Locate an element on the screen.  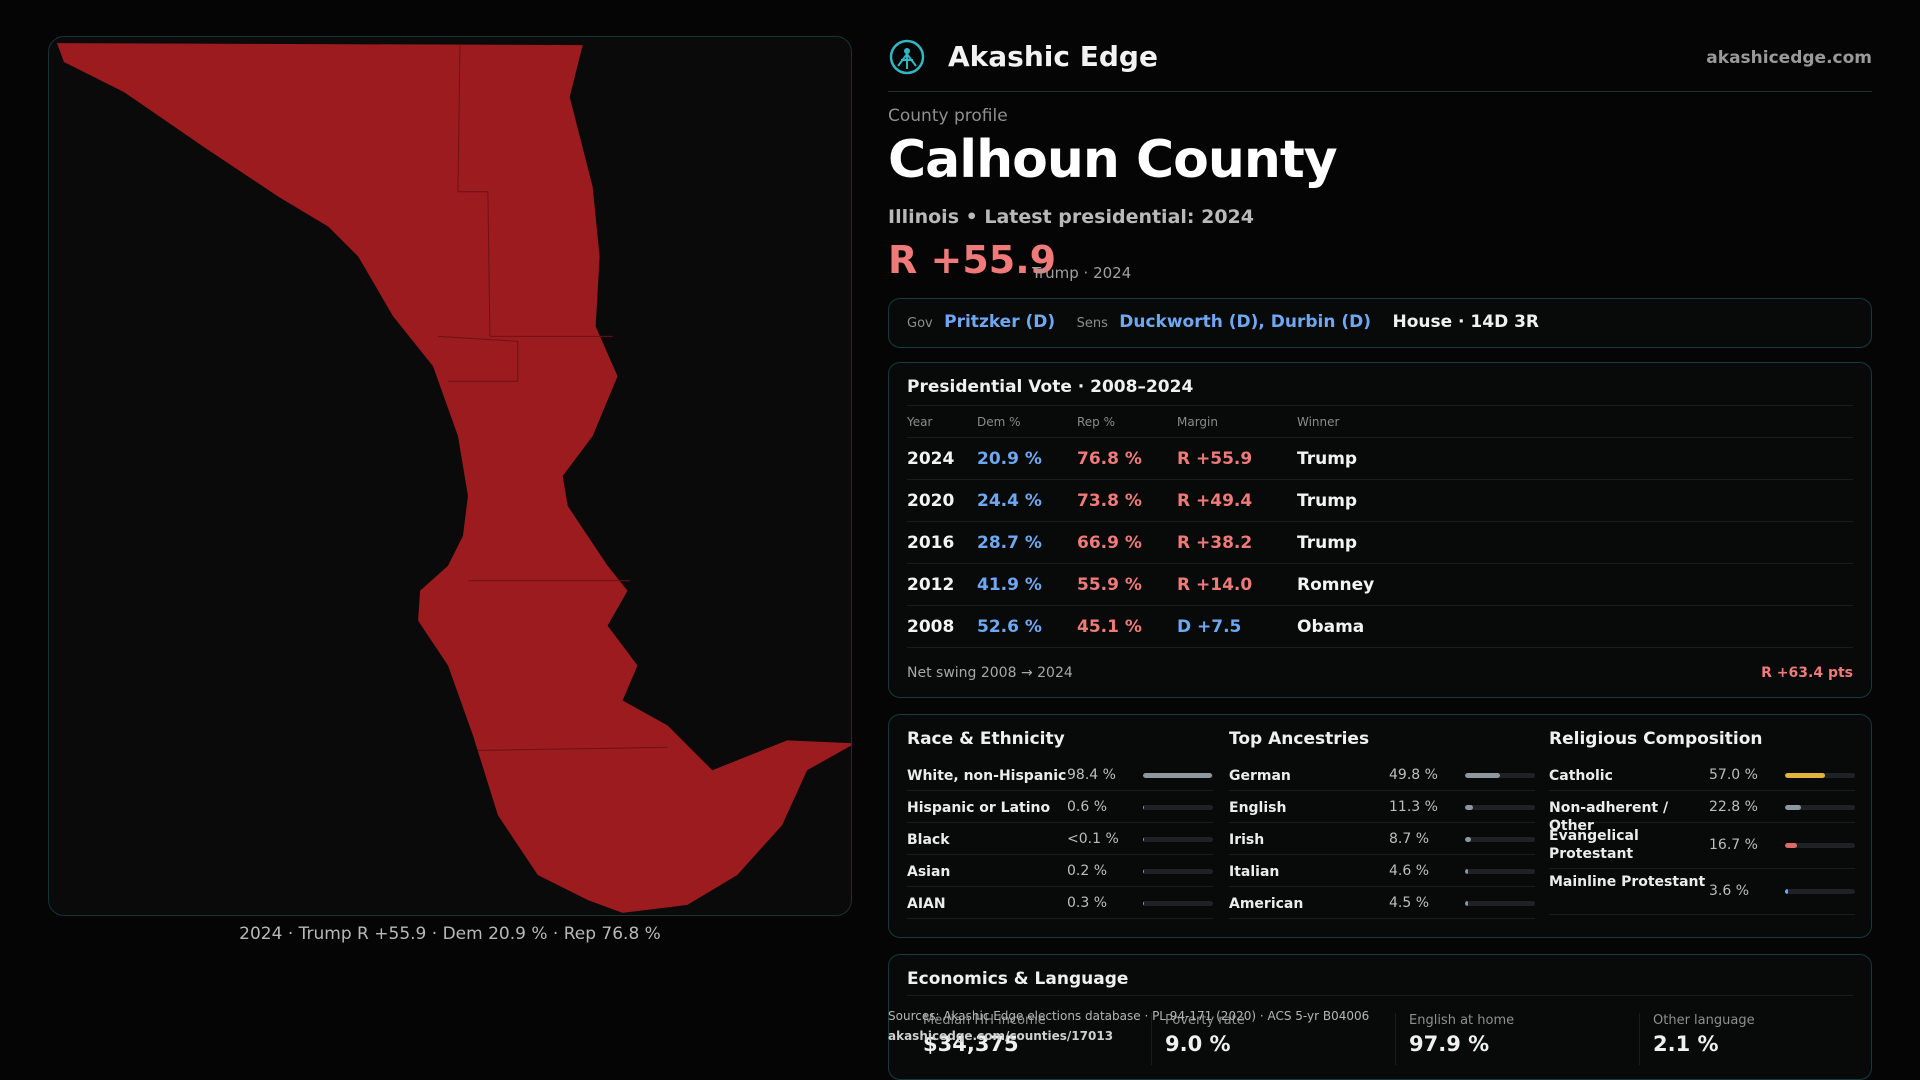
stat-value: $34,375 is located at coordinates (971, 1044).